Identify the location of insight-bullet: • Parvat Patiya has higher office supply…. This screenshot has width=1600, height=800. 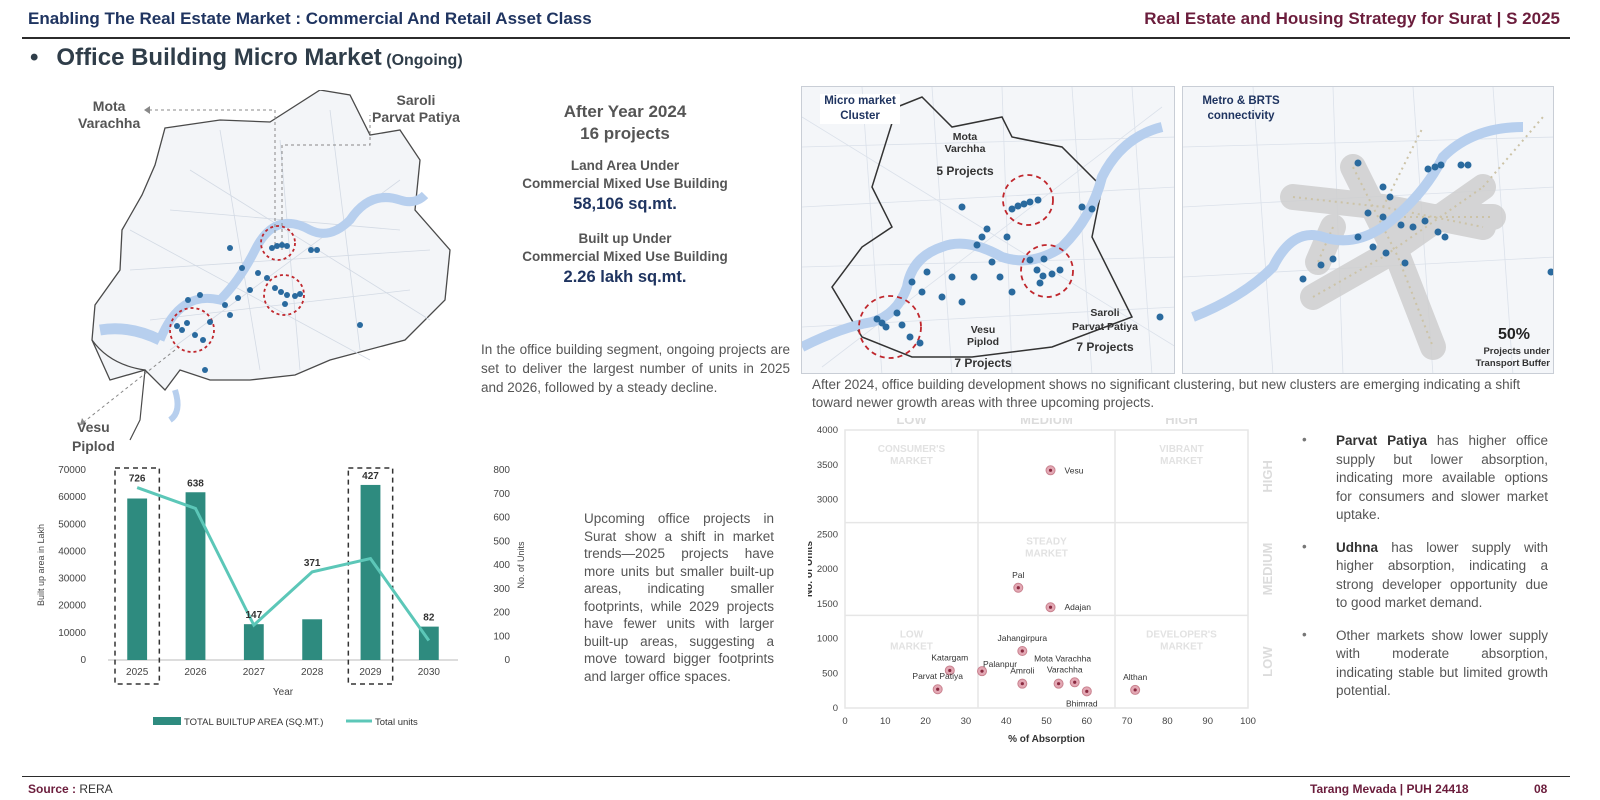
(1425, 478).